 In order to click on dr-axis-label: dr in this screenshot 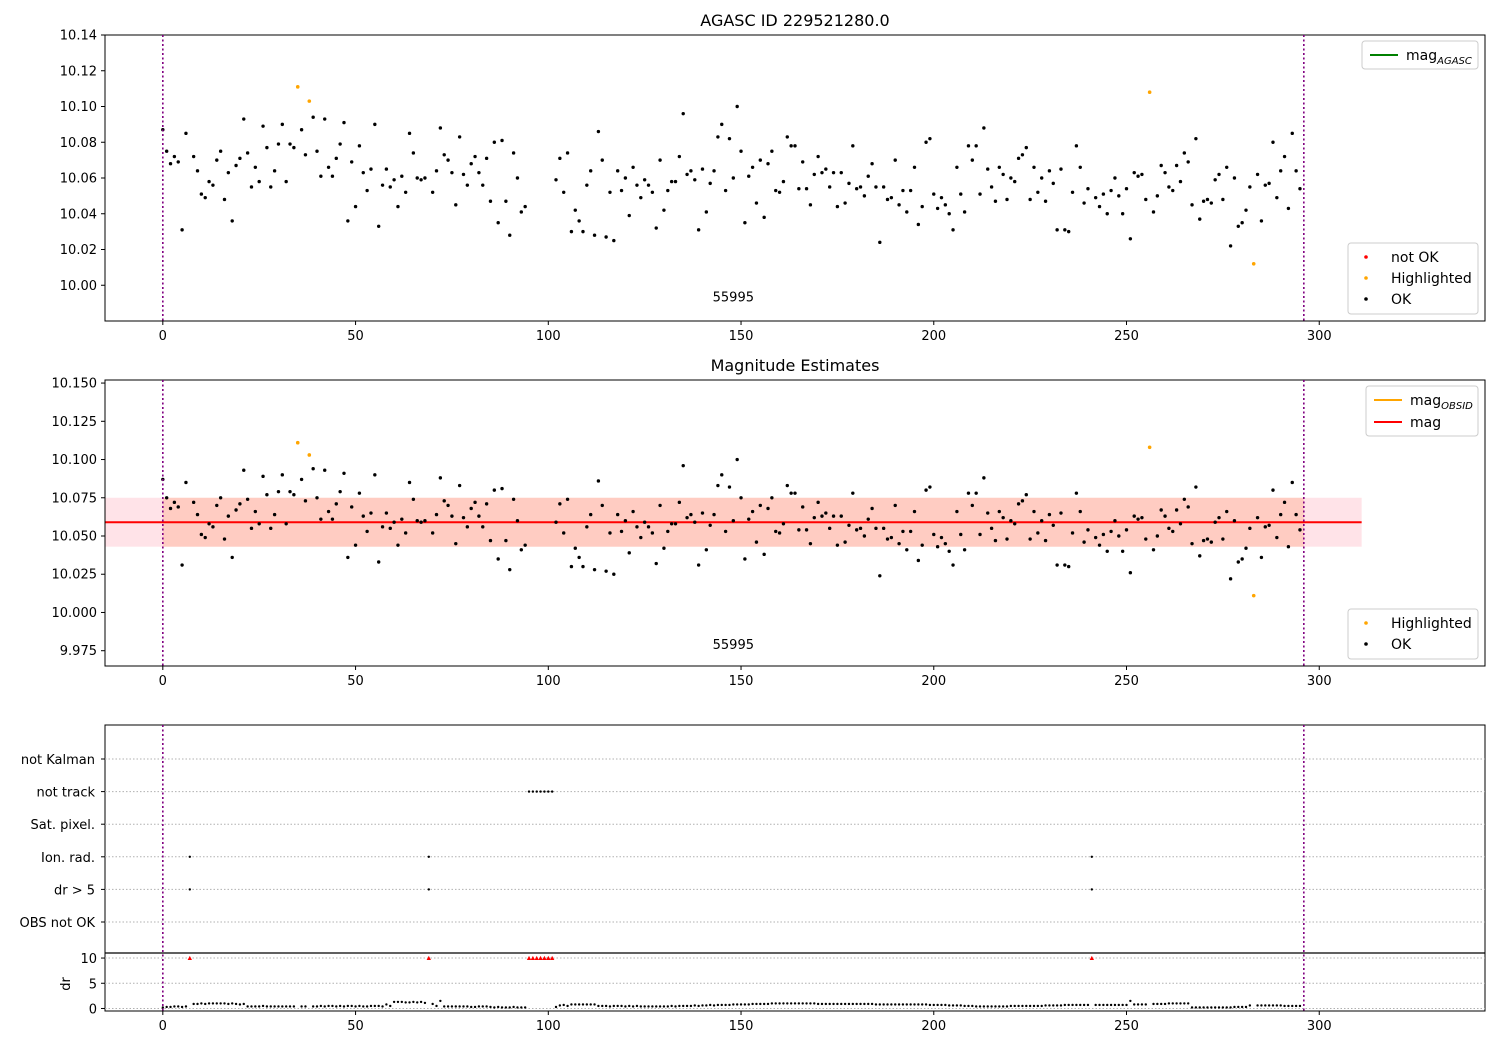, I will do `click(66, 984)`.